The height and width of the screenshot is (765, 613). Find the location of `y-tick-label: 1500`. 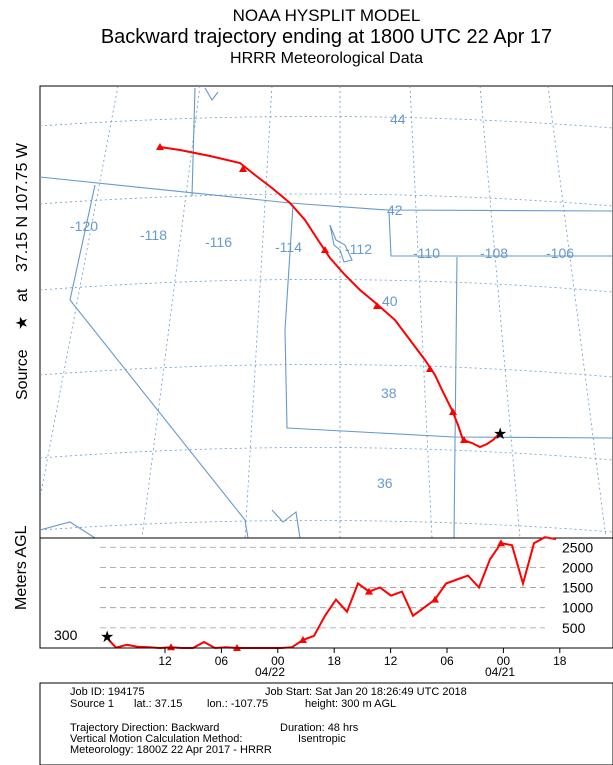

y-tick-label: 1500 is located at coordinates (577, 588).